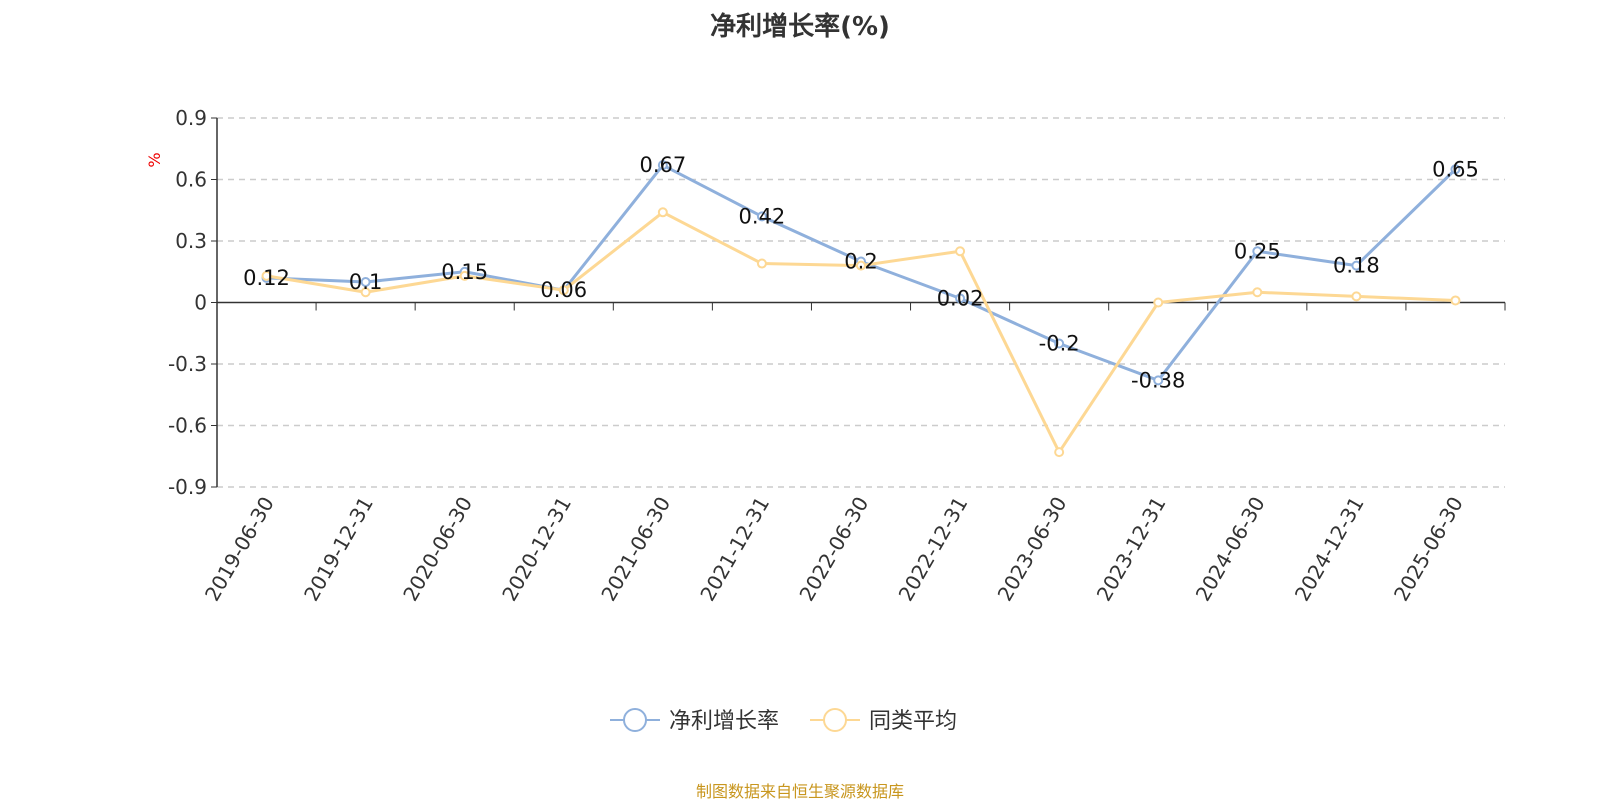  What do you see at coordinates (800, 27) in the screenshot?
I see `chart-title: 净利增长率(%)` at bounding box center [800, 27].